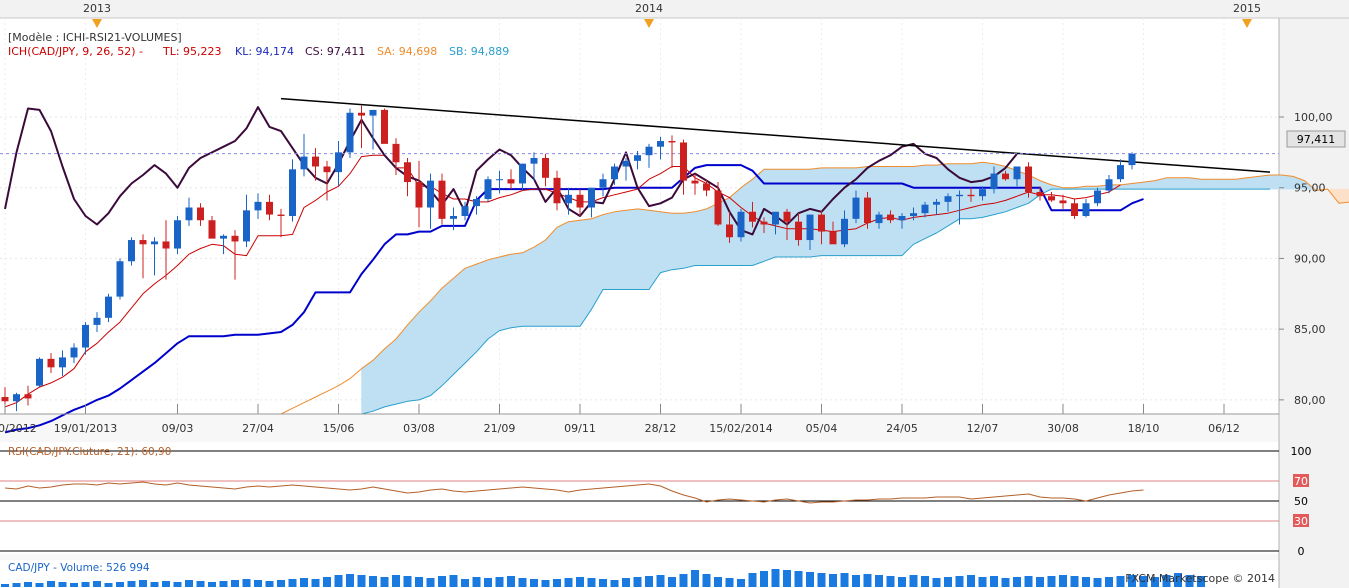  I want to click on price-marker-label: 97,411, so click(1316, 139).